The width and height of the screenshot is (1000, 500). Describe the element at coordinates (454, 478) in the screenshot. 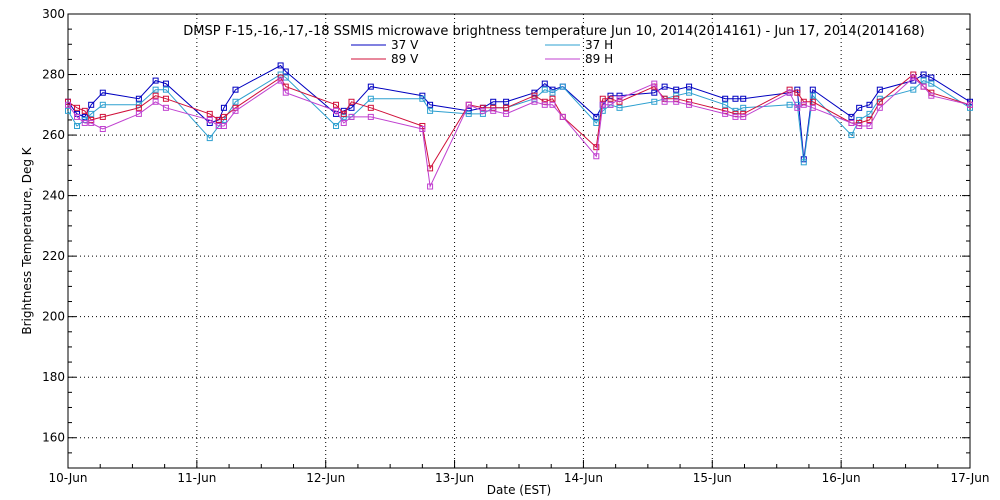

I see `x-tick-label: 13-Jun` at that location.